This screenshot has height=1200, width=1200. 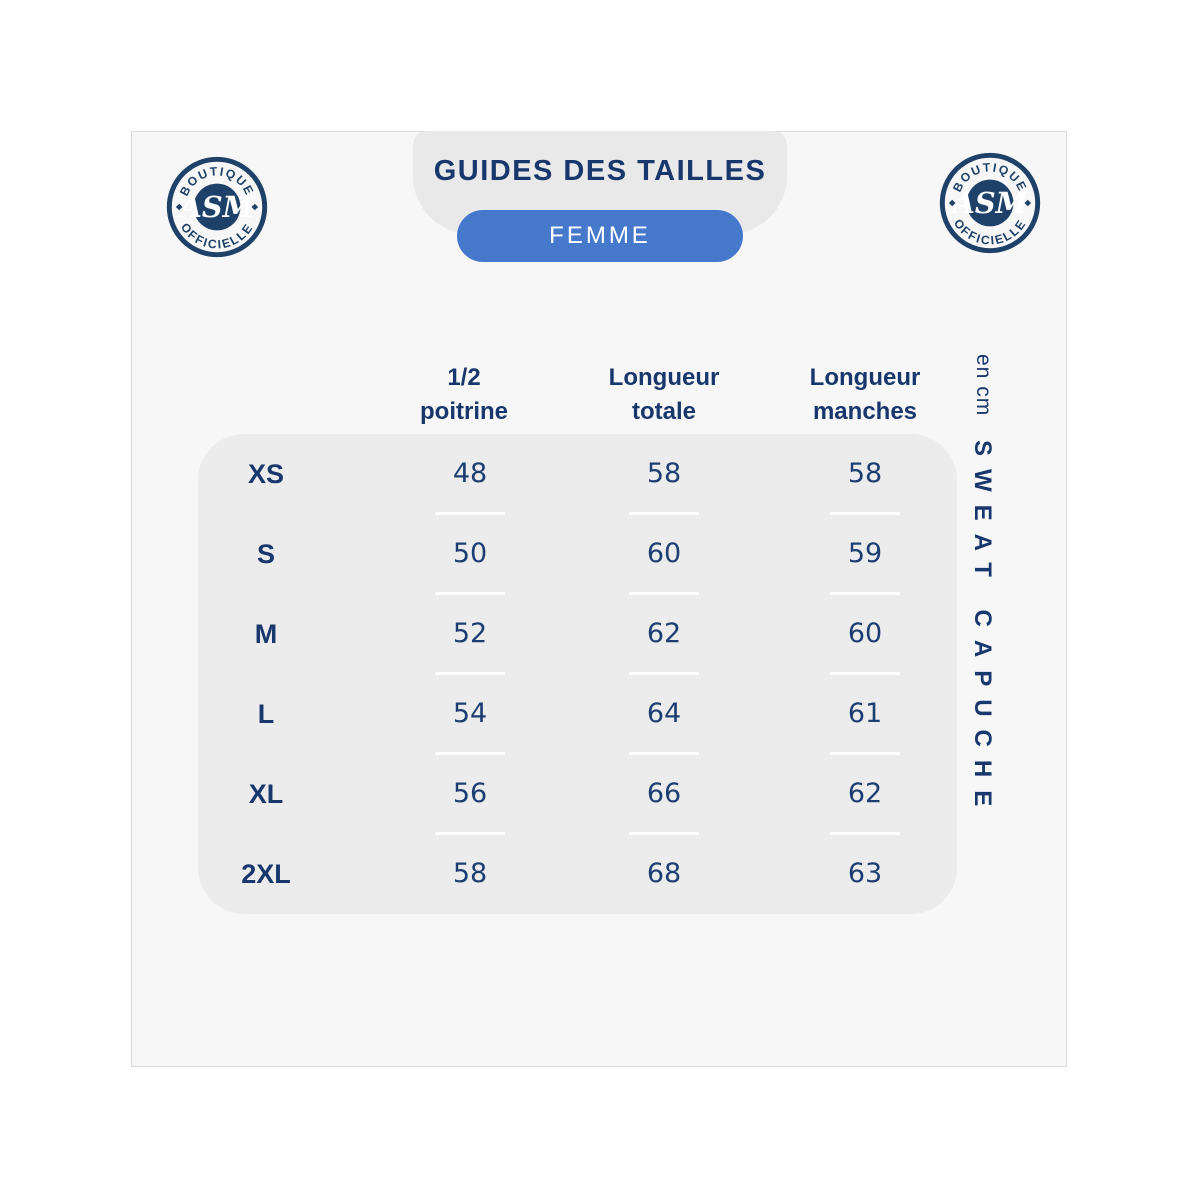 What do you see at coordinates (266, 714) in the screenshot?
I see `size-label: L` at bounding box center [266, 714].